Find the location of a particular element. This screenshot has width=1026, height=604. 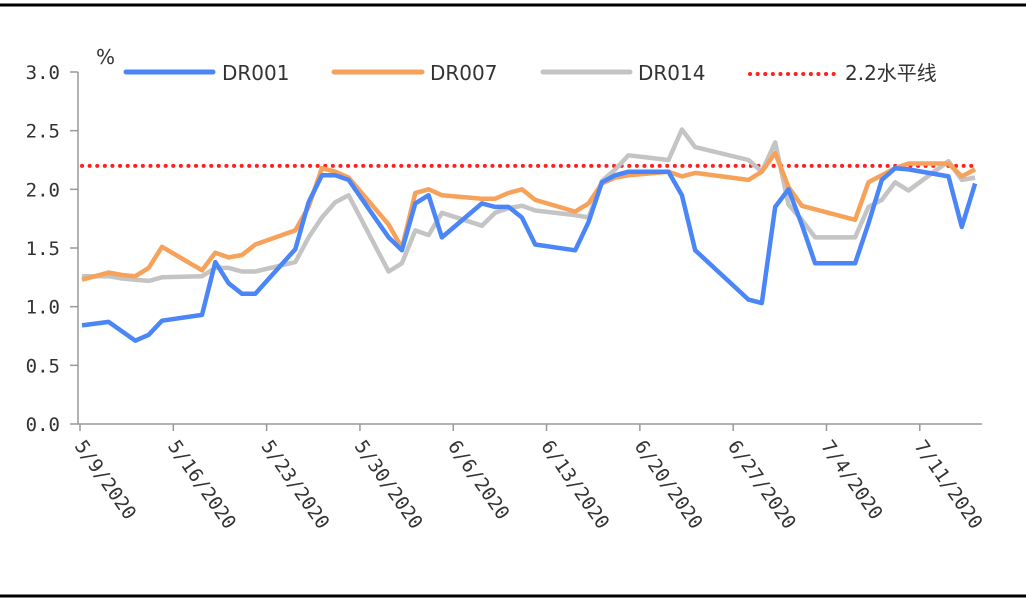

legend-label-dr001: DR001 is located at coordinates (255, 73).